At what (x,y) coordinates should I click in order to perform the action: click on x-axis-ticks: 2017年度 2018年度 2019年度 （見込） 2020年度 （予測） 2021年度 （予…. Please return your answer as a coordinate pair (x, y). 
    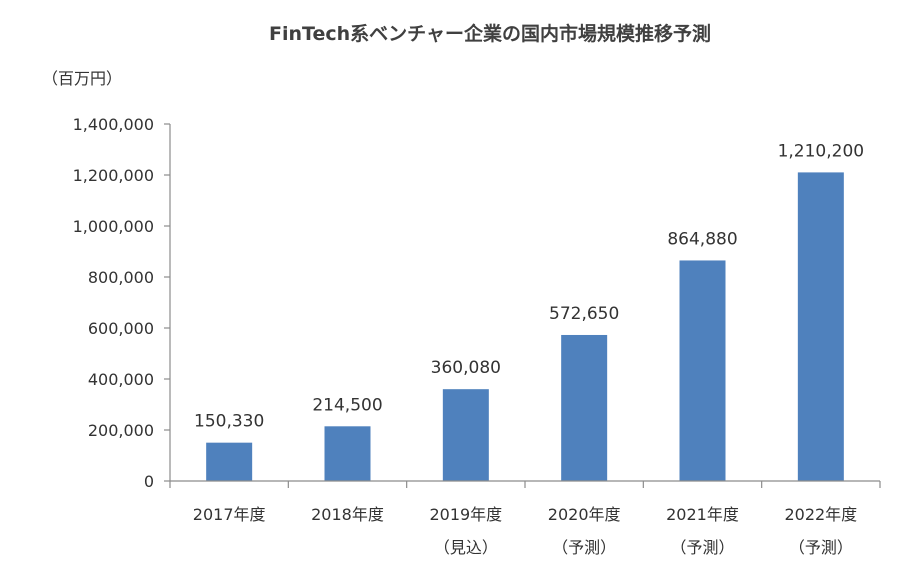
    Looking at the image, I should click on (525, 519).